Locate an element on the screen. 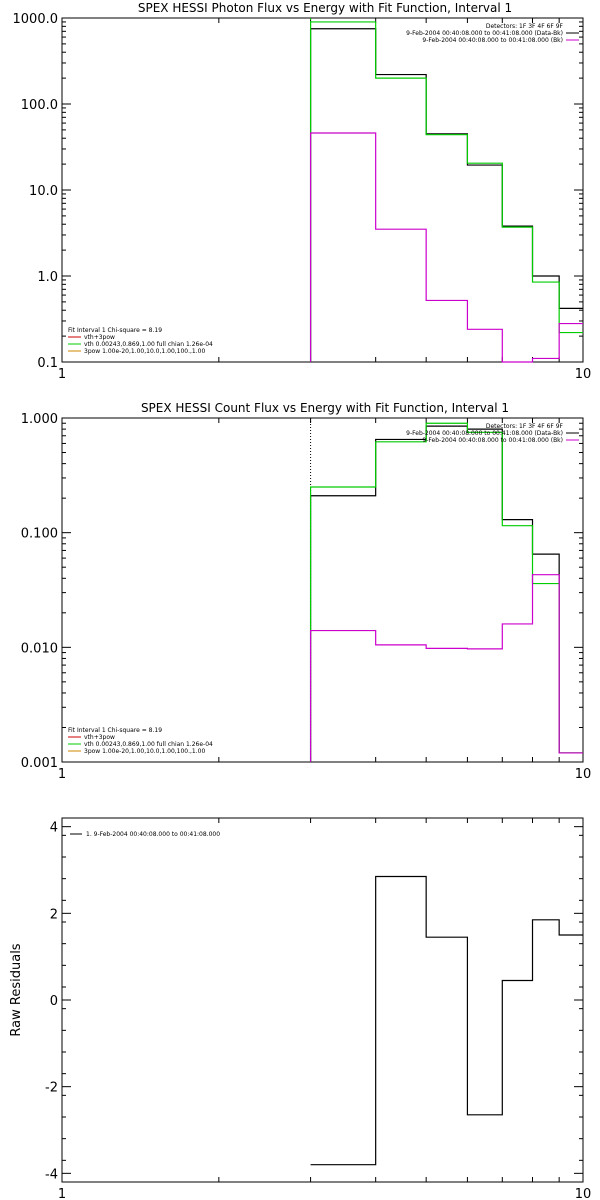 The width and height of the screenshot is (600, 1200). p1-ytick-label: 100.0 is located at coordinates (39, 105).